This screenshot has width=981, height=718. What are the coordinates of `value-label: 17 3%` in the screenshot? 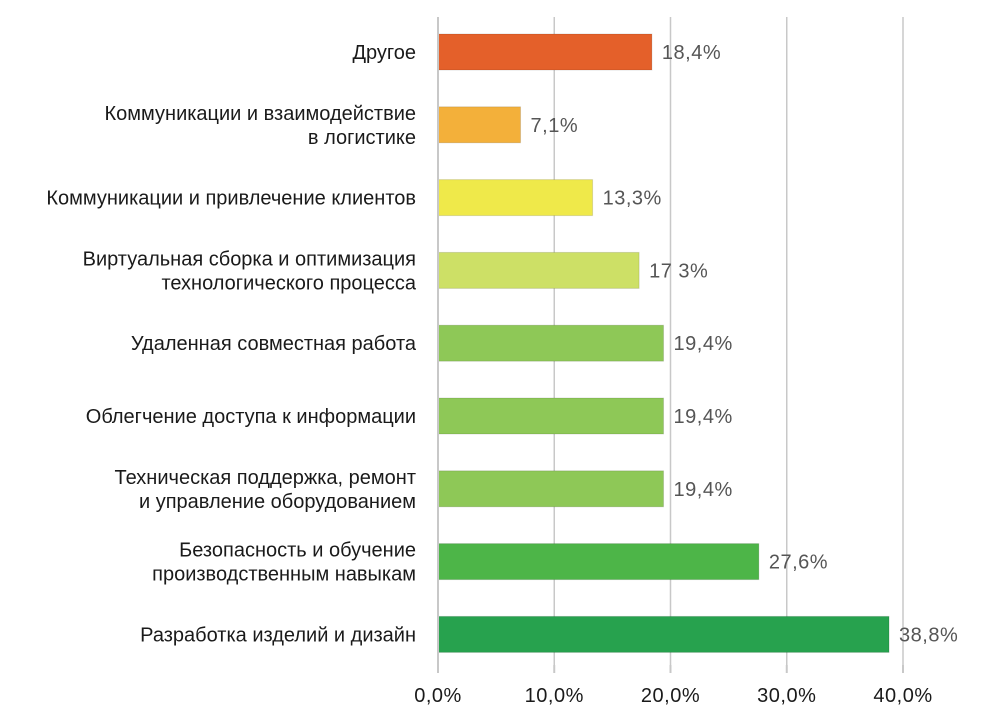 It's located at (678, 271).